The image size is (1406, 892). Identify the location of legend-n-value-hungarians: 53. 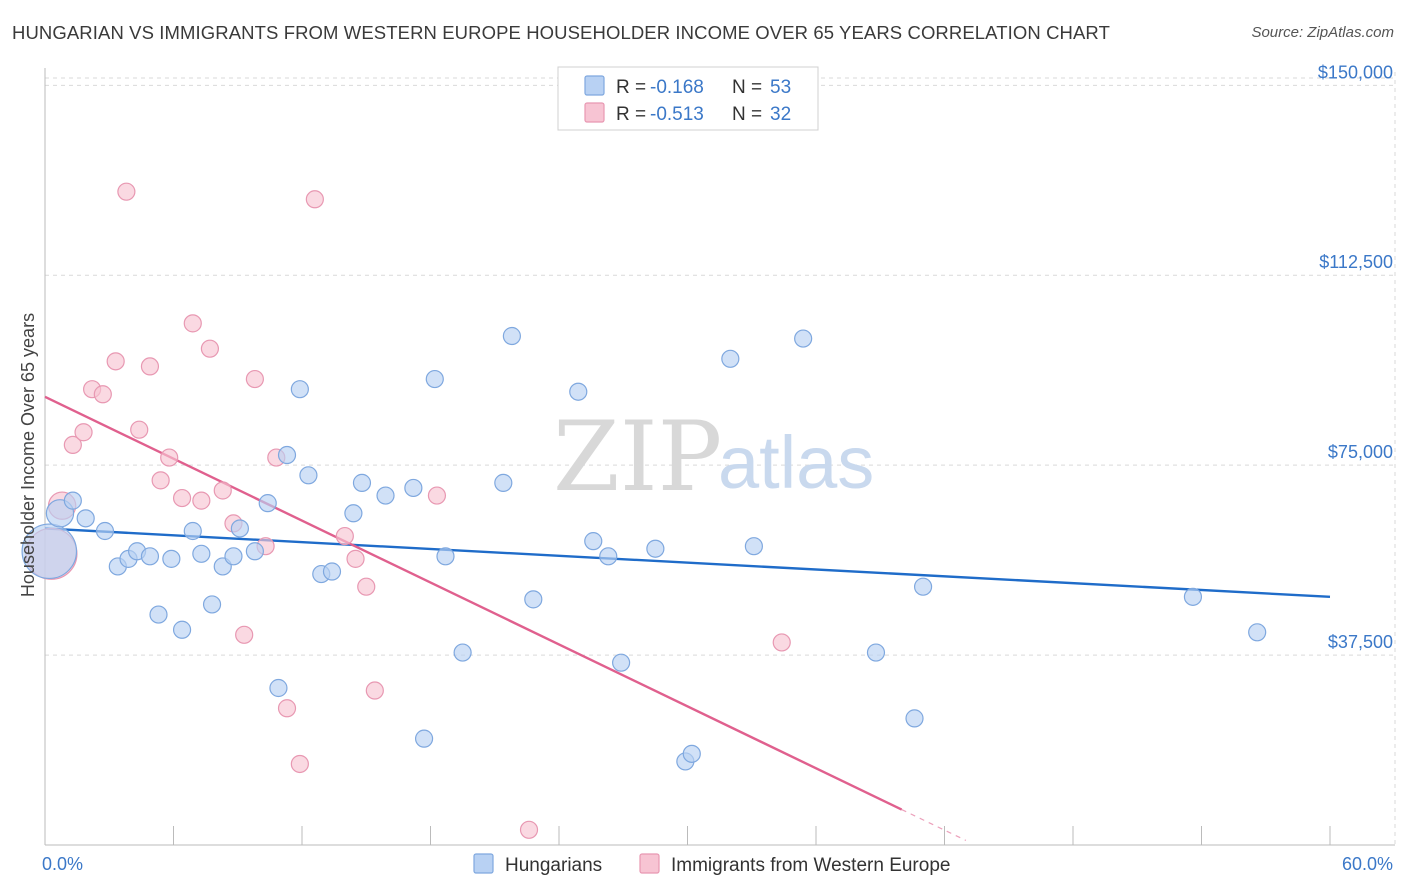
(780, 87).